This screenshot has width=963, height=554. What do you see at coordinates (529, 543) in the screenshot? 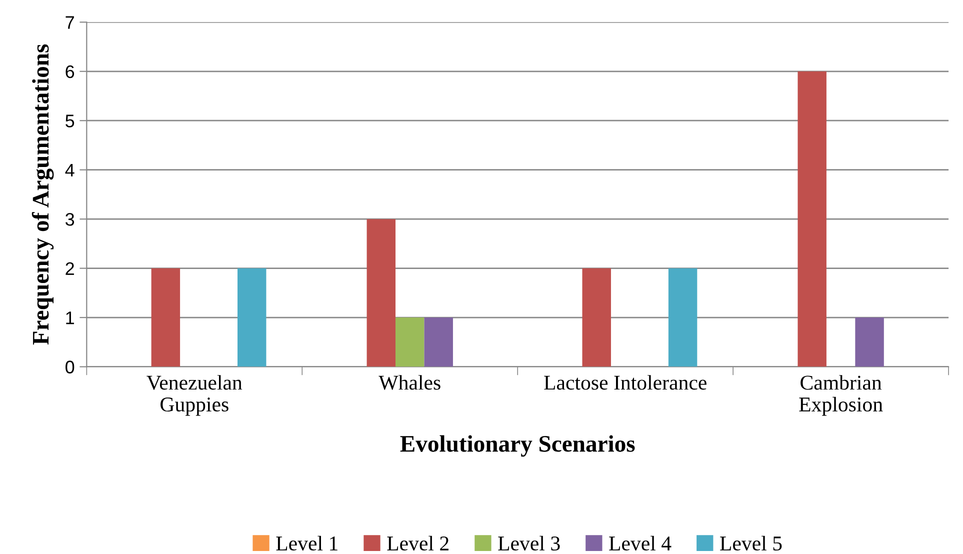
I see `legend-label: Level 3` at bounding box center [529, 543].